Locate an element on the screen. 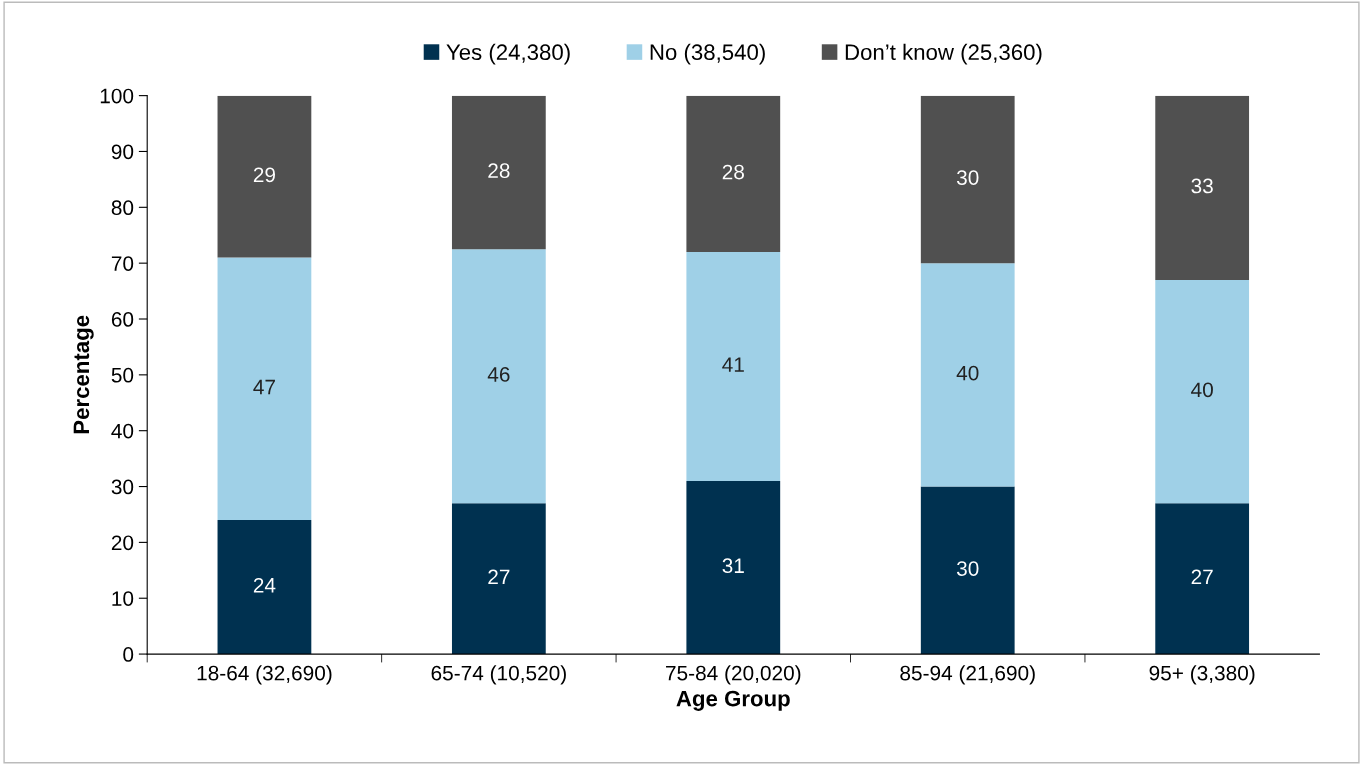 This screenshot has width=1363, height=765. x-tick-label: 85-94 (21,690) is located at coordinates (967, 675).